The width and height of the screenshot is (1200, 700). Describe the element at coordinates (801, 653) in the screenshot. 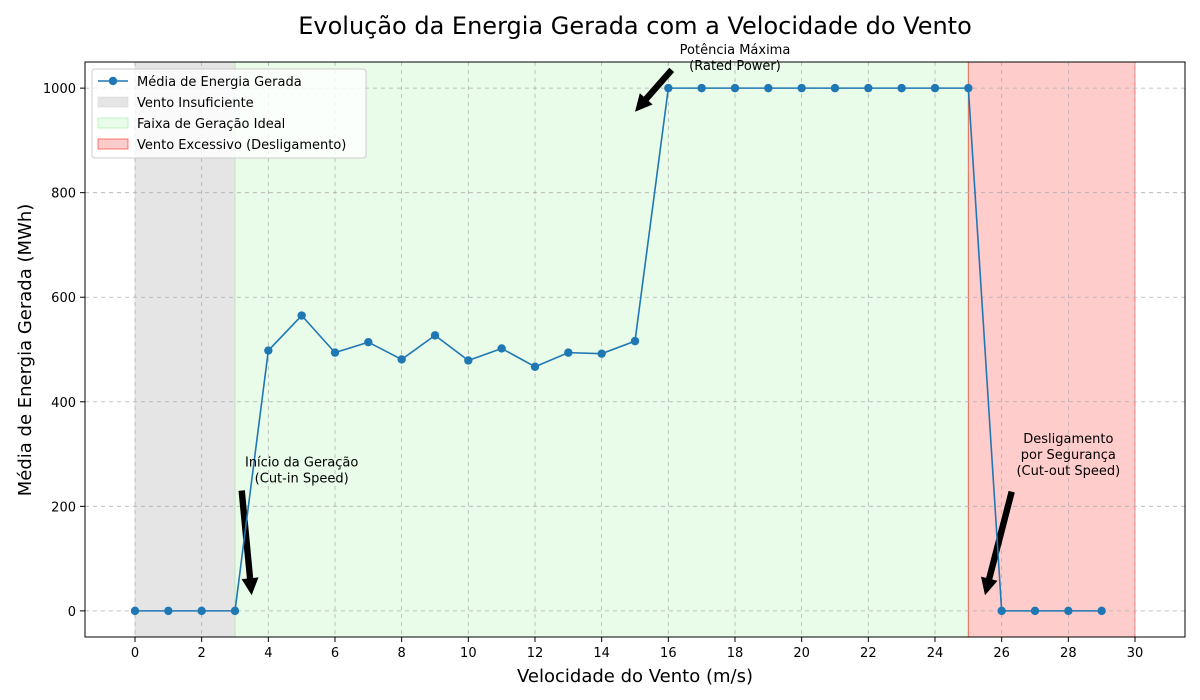

I see `x-tick-label: 20` at that location.